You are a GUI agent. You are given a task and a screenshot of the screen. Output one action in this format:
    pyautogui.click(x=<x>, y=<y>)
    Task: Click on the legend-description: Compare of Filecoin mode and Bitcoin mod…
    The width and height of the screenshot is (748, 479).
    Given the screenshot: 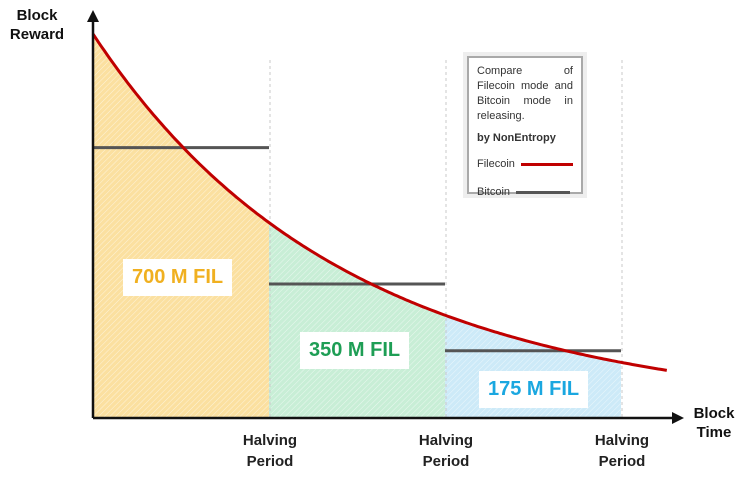 What is the action you would take?
    pyautogui.click(x=525, y=93)
    